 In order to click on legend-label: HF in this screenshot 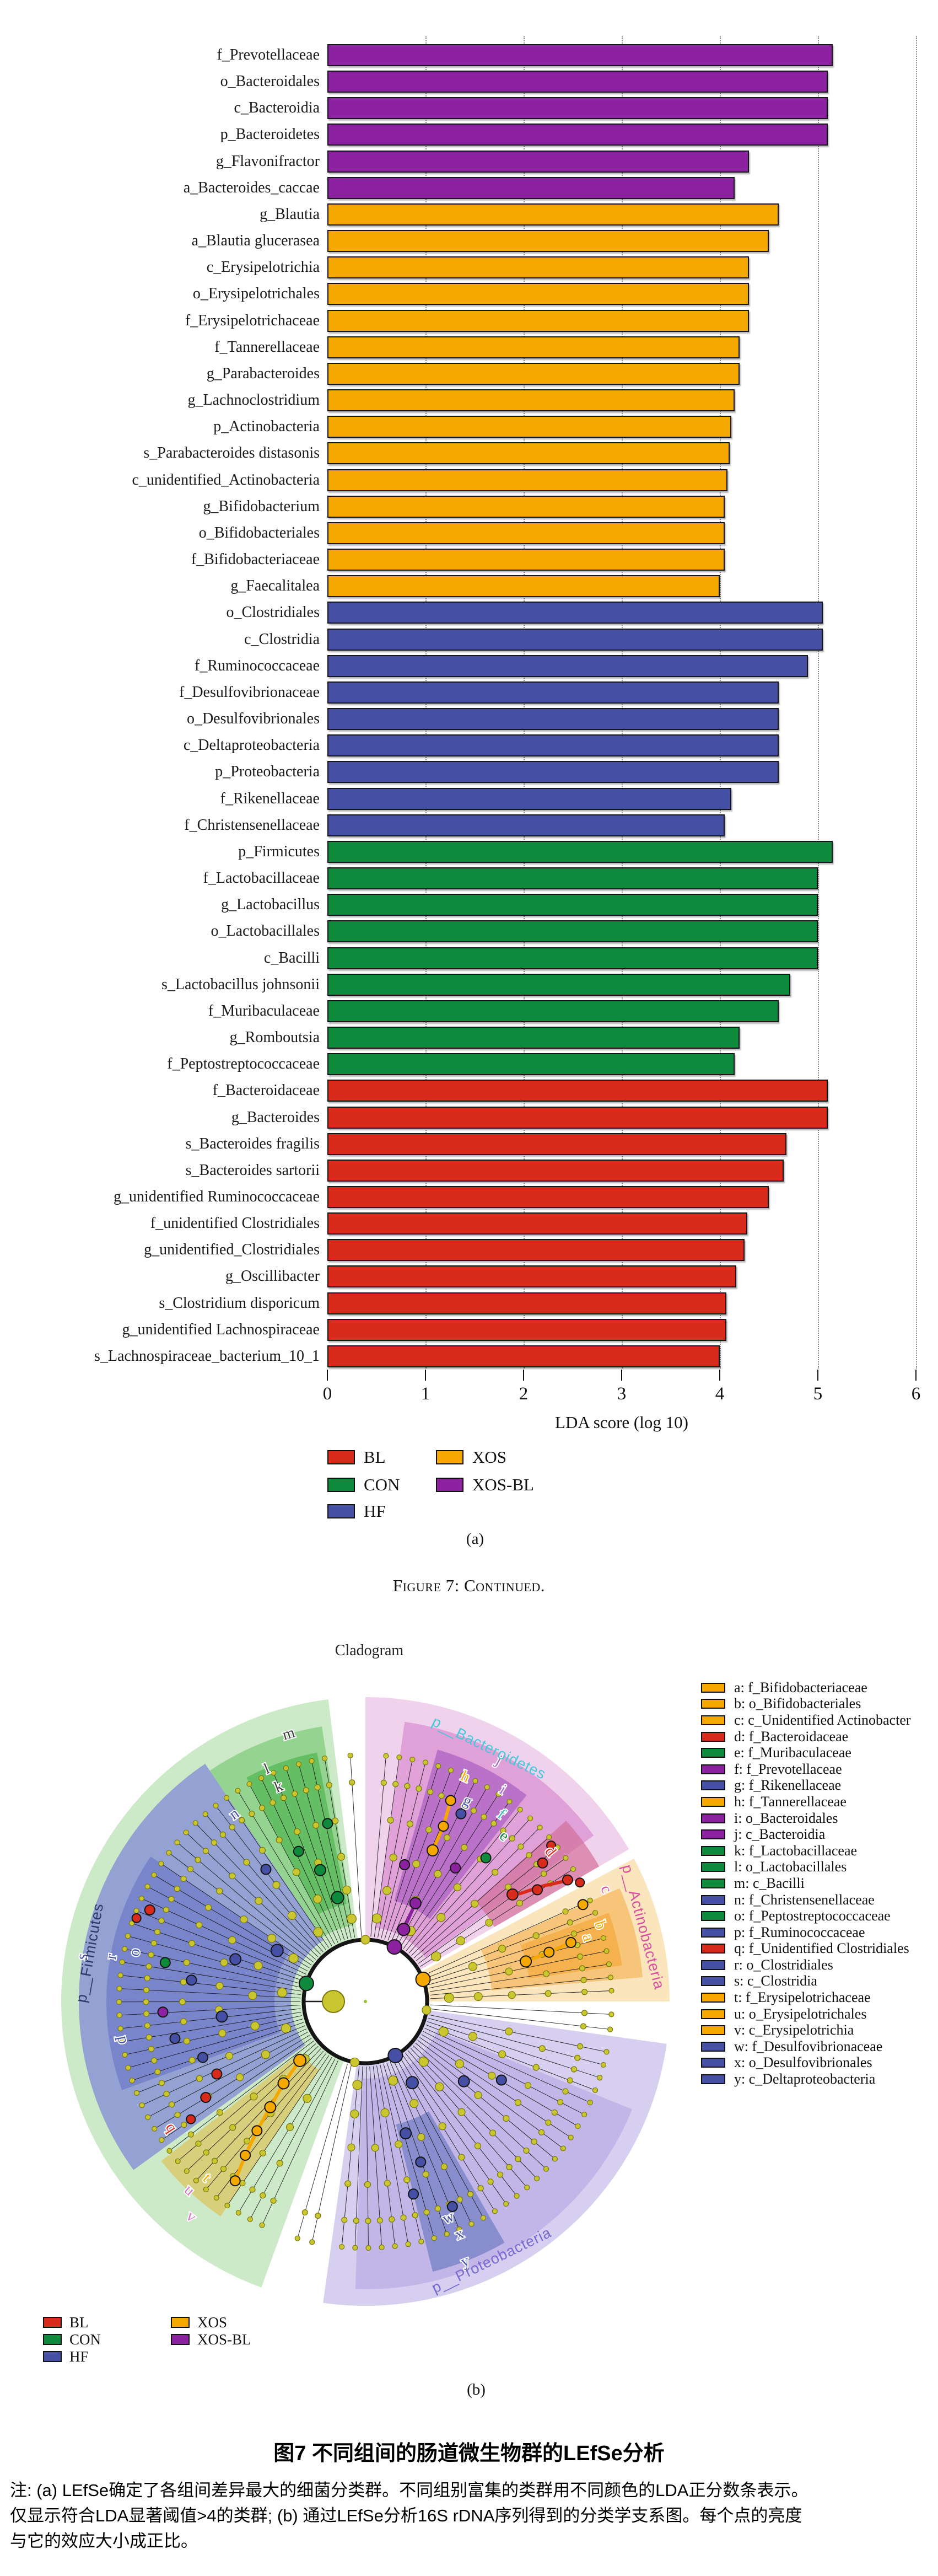, I will do `click(79, 2357)`.